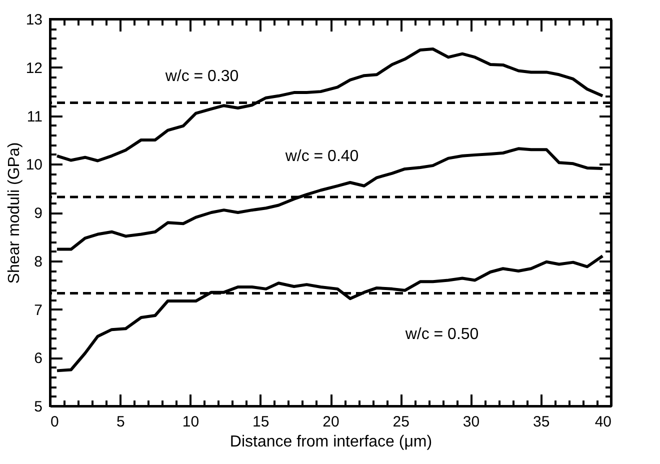 The image size is (660, 464). What do you see at coordinates (34, 20) in the screenshot?
I see `y-tick-label: 13` at bounding box center [34, 20].